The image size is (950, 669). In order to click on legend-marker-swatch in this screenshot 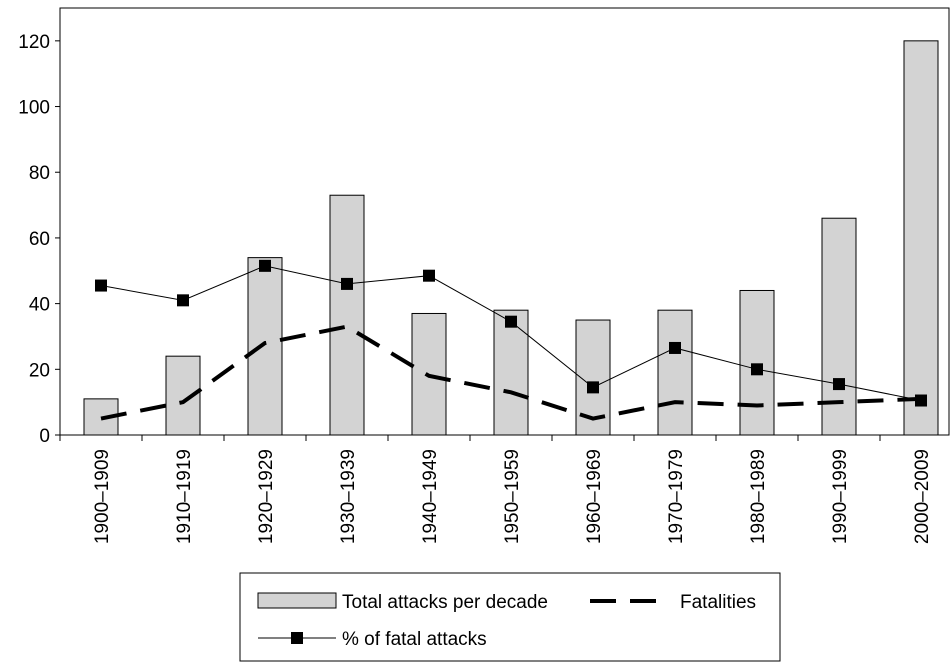, I will do `click(297, 638)`.